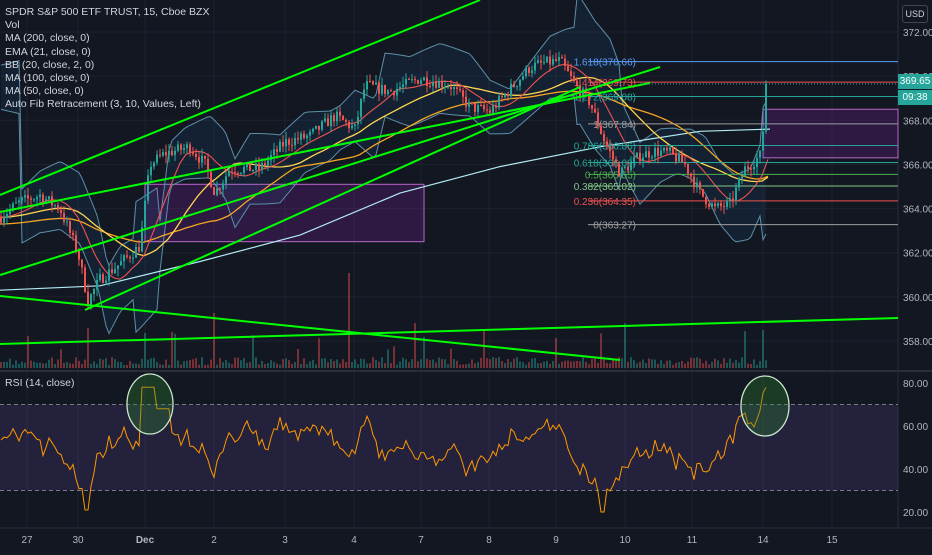 The height and width of the screenshot is (555, 932). What do you see at coordinates (917, 165) in the screenshot?
I see `price-tick-label: 366.00` at bounding box center [917, 165].